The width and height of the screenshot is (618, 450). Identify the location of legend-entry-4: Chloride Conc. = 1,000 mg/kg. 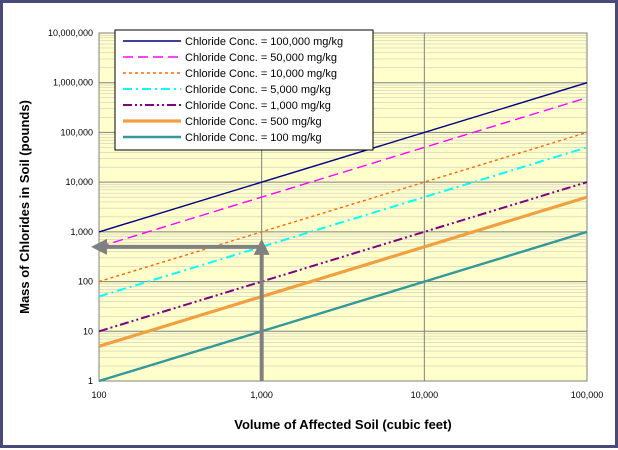
(258, 106).